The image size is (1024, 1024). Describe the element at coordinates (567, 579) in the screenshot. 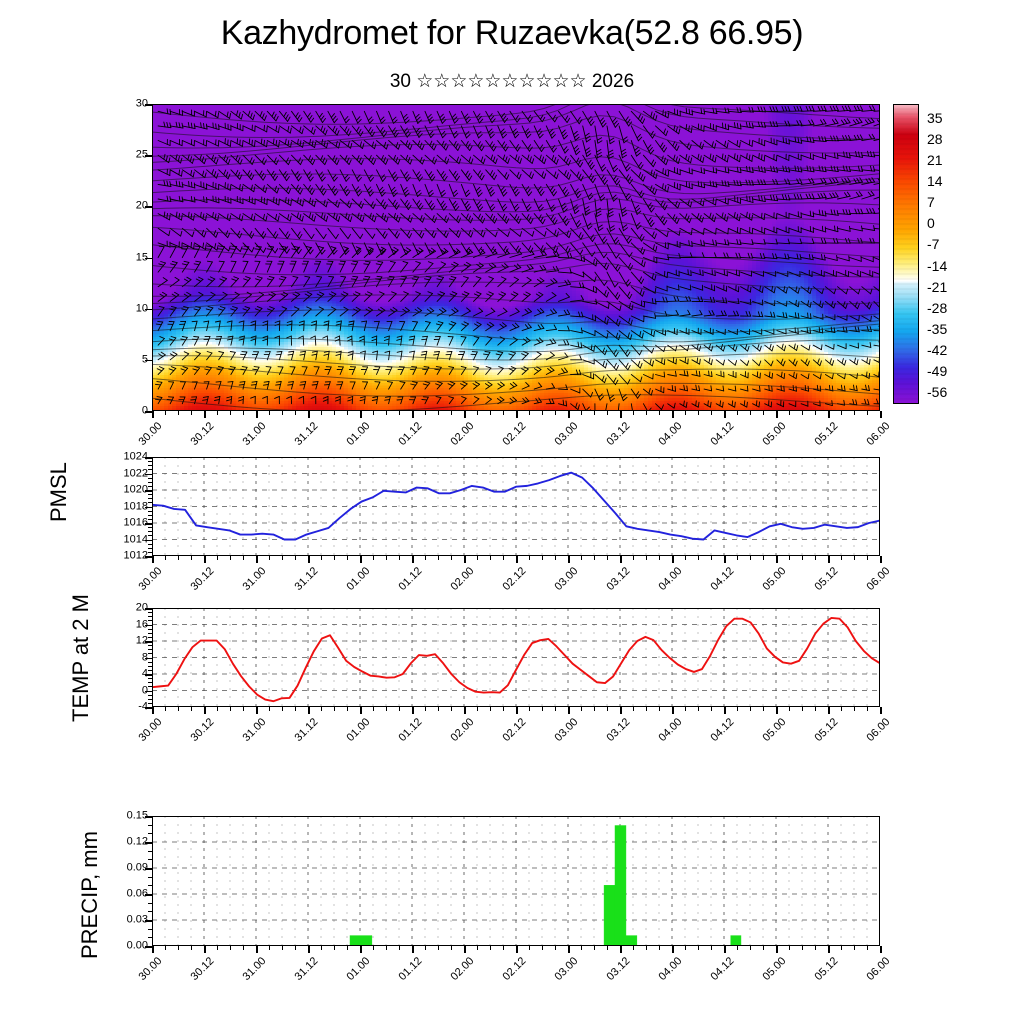

I see `x-axis-label: 03.00` at that location.